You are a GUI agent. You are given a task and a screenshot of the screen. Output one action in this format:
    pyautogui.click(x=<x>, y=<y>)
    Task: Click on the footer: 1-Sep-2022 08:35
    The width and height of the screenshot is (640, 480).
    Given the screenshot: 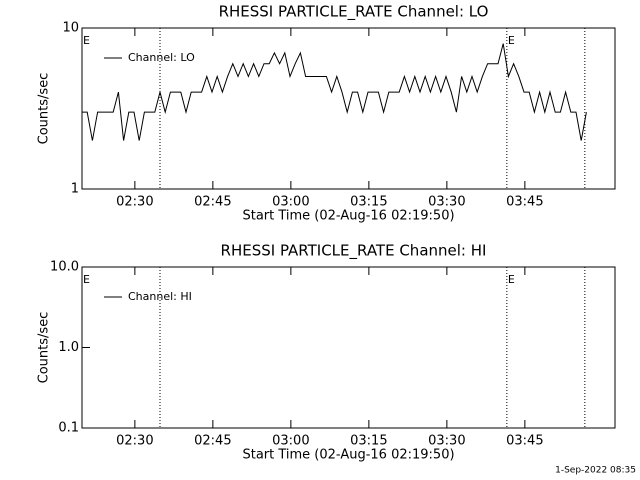 What is the action you would take?
    pyautogui.click(x=595, y=471)
    